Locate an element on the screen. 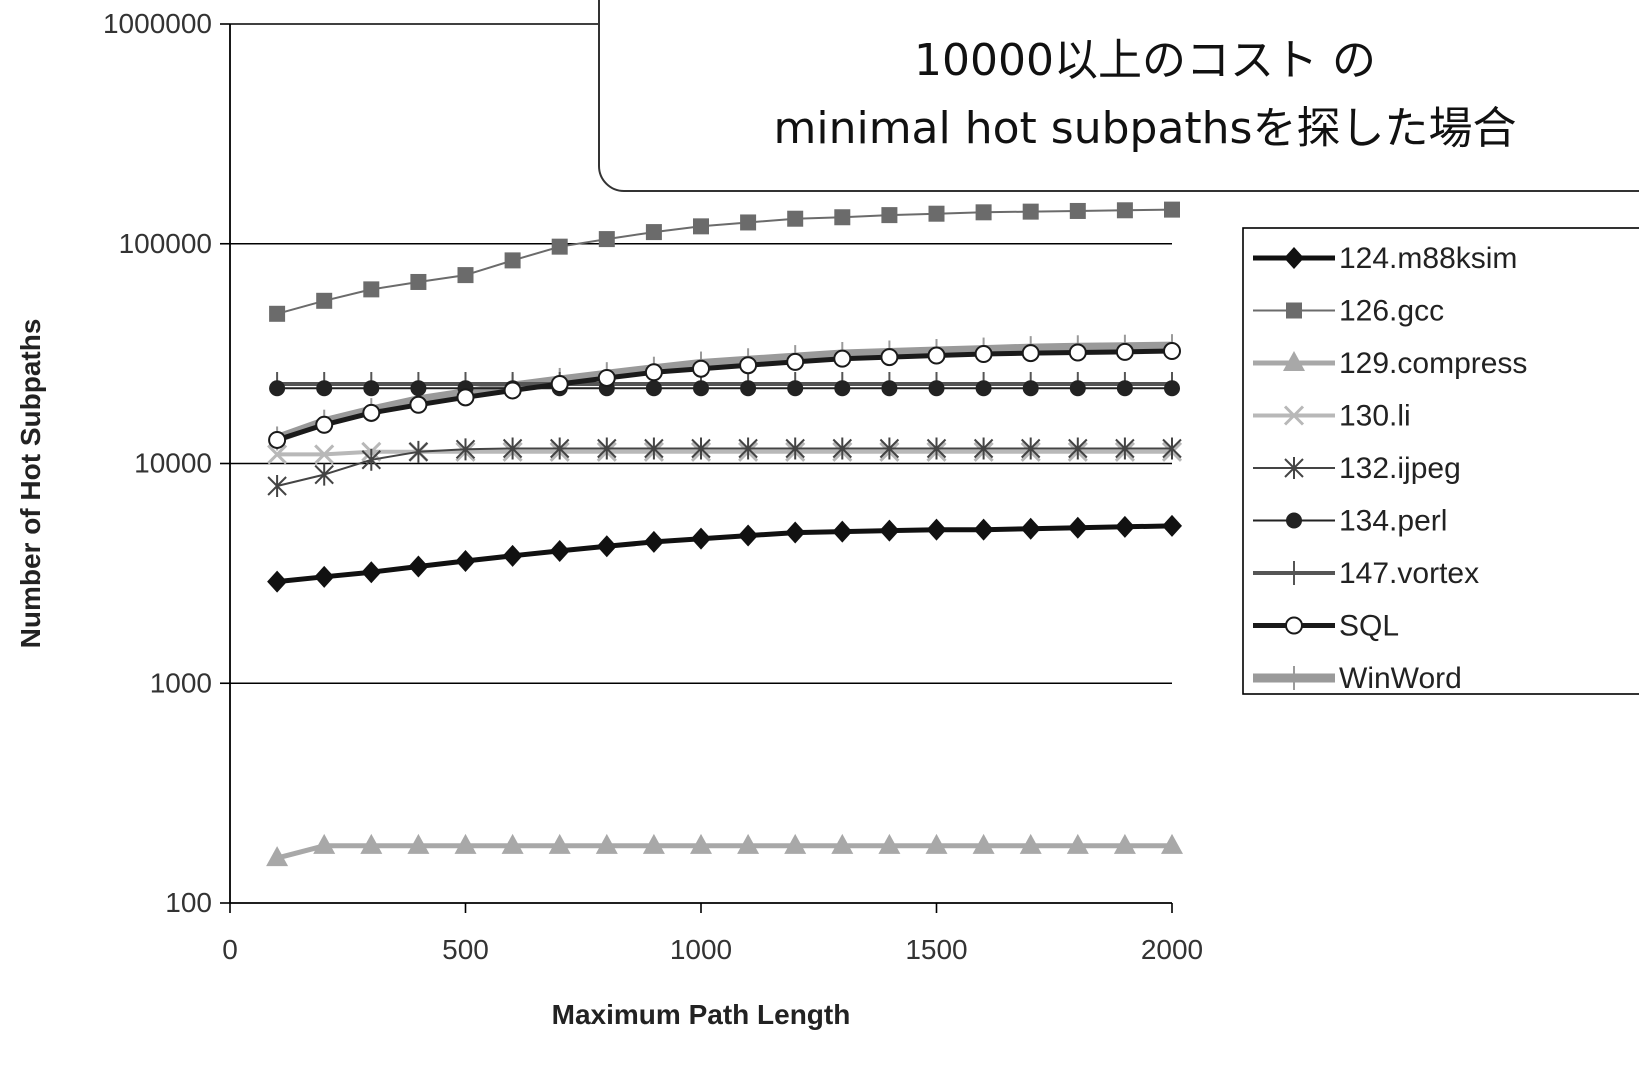 The width and height of the screenshot is (1639, 1077). data-point-126.gcc-1900 is located at coordinates (1124, 210).